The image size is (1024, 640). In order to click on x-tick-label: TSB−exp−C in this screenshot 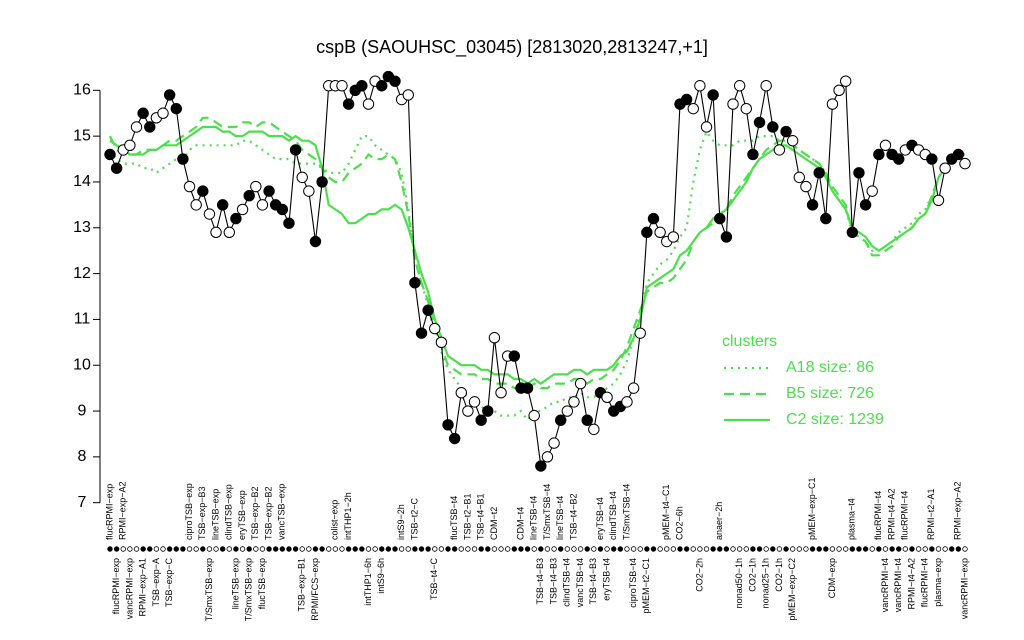, I will do `click(169, 583)`.